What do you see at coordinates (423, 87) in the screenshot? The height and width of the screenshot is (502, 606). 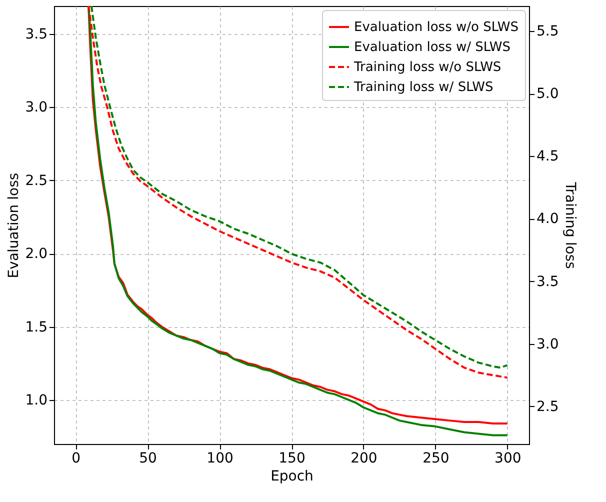 I see `legend-label: Training loss w/ SLWS` at bounding box center [423, 87].